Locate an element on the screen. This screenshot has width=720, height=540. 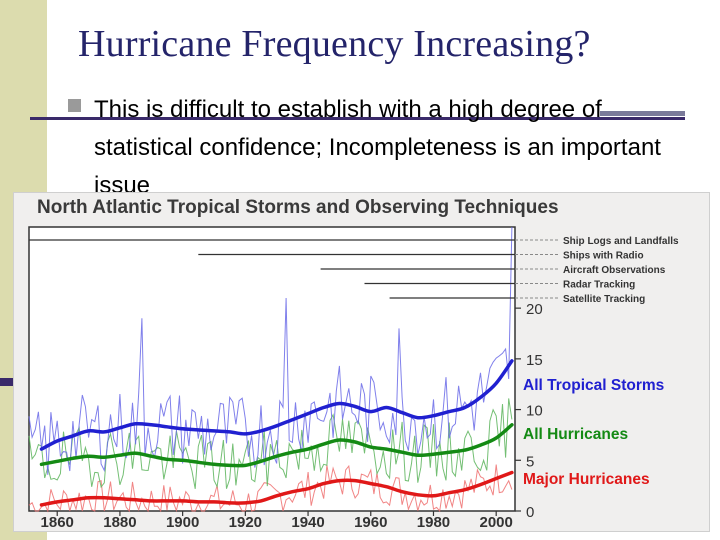
x-tick-label: 1880 is located at coordinates (119, 522).